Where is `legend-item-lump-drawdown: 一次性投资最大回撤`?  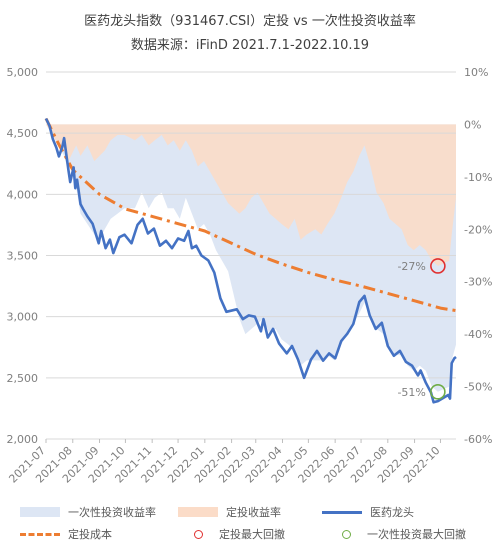
legend-item-lump-drawdown: 一次性投资最大回撤 is located at coordinates (404, 534).